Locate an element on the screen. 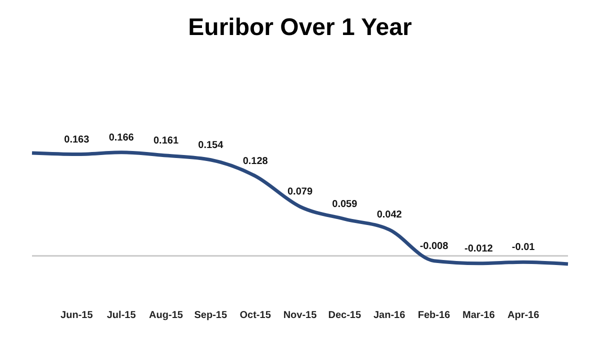 The height and width of the screenshot is (350, 600). x-tick-label: Mar-16 is located at coordinates (479, 316).